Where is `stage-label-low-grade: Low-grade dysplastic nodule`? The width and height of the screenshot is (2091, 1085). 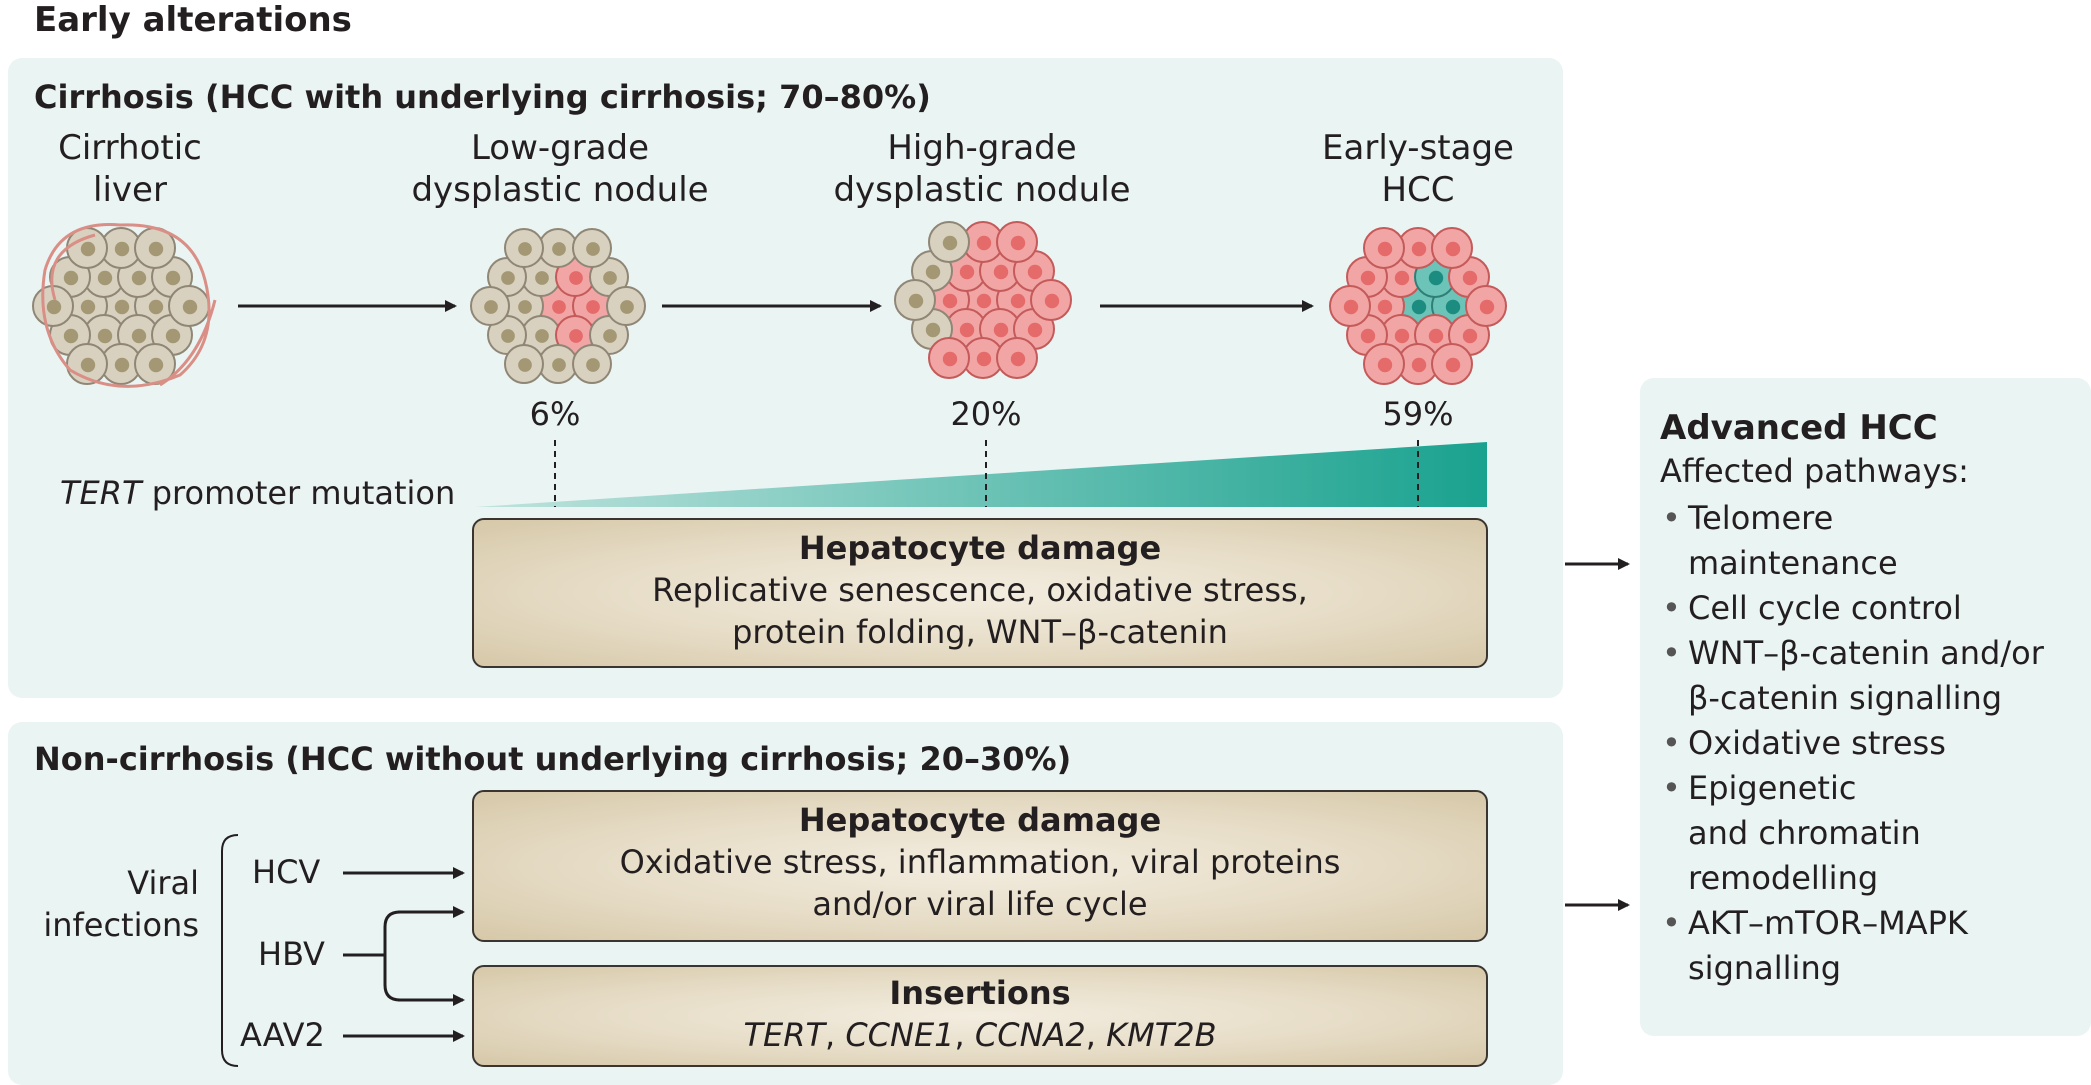 stage-label-low-grade: Low-grade dysplastic nodule is located at coordinates (560, 169).